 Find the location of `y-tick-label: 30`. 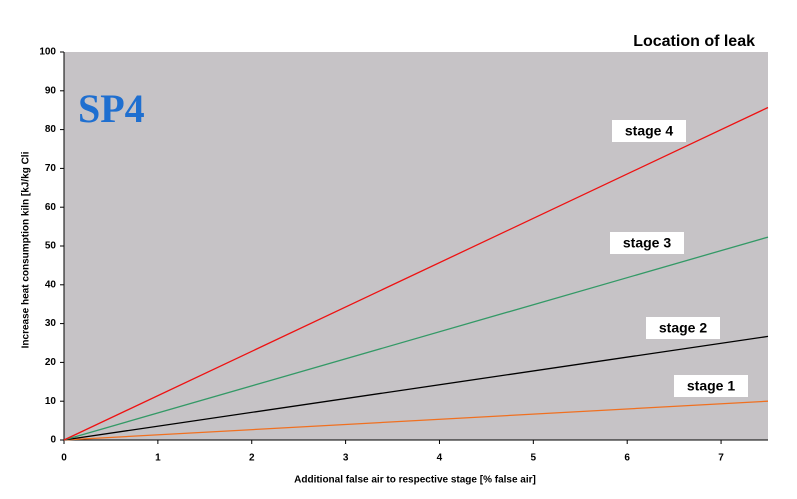

y-tick-label: 30 is located at coordinates (51, 323).